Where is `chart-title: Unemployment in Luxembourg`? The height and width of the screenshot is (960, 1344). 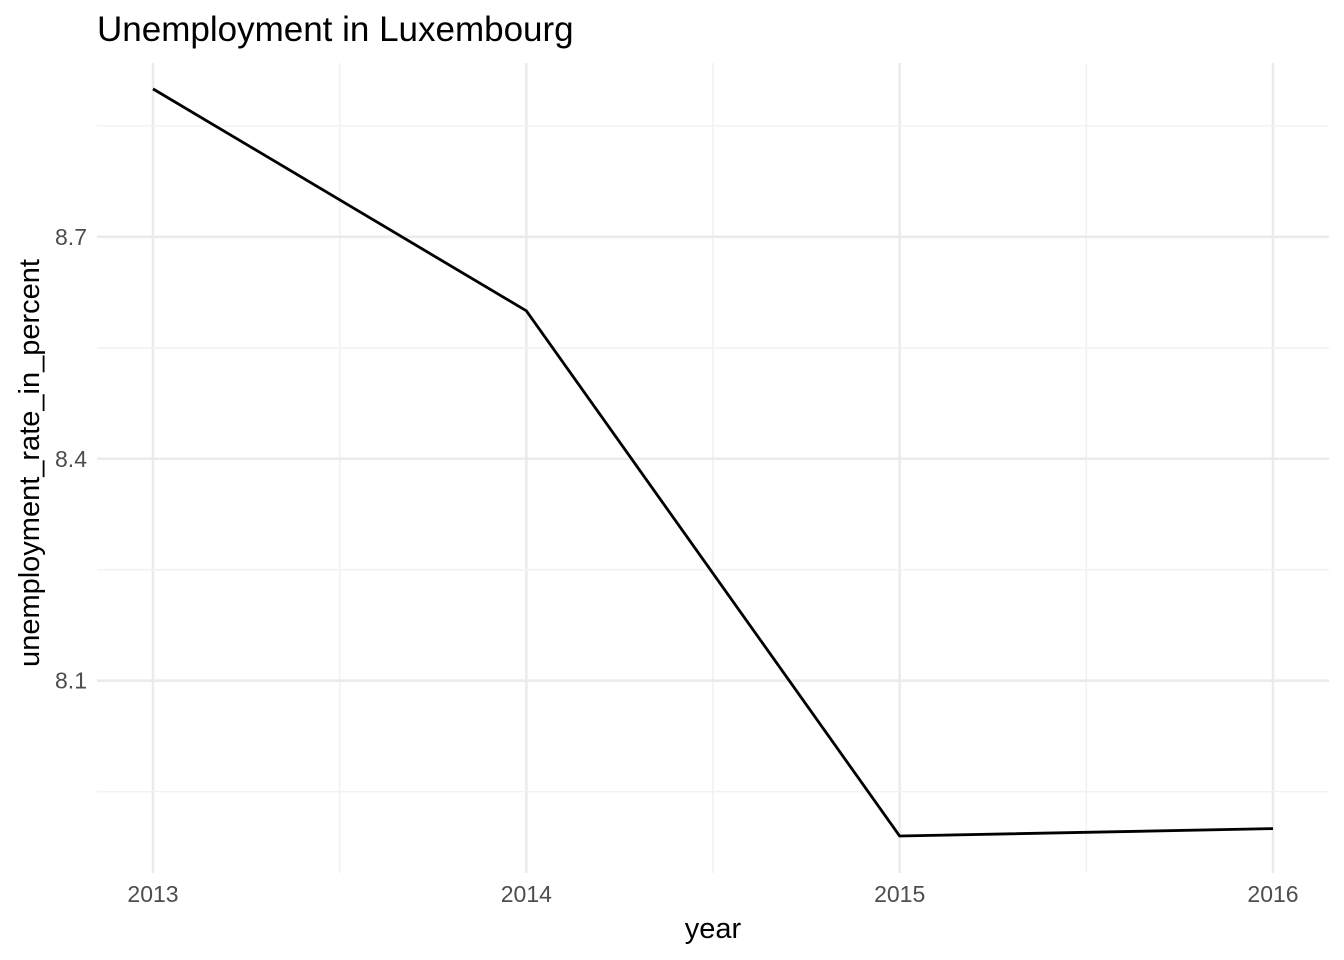 chart-title: Unemployment in Luxembourg is located at coordinates (335, 29).